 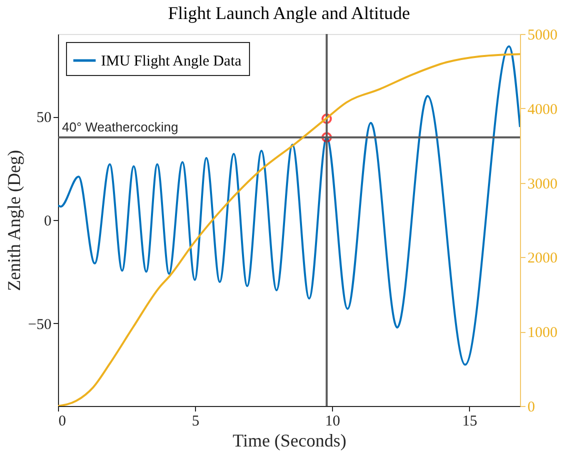 I want to click on x-tick-label: 0, so click(x=62, y=422).